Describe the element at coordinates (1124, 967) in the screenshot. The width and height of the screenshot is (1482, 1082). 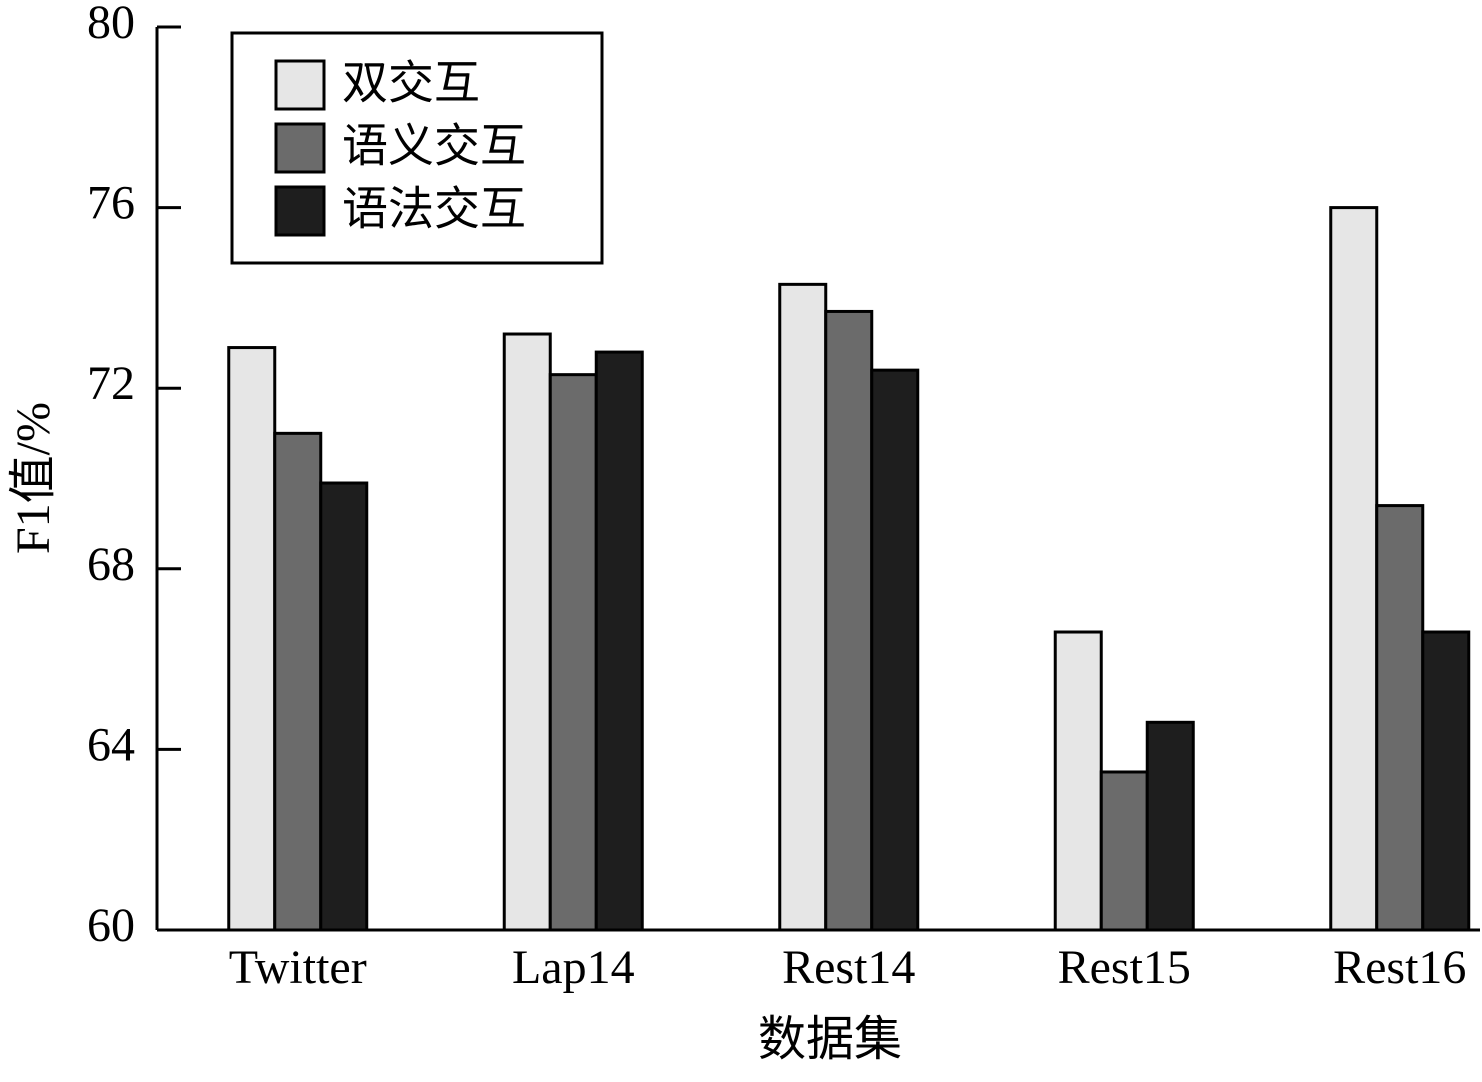
I see `x-tick-label: Rest15` at that location.